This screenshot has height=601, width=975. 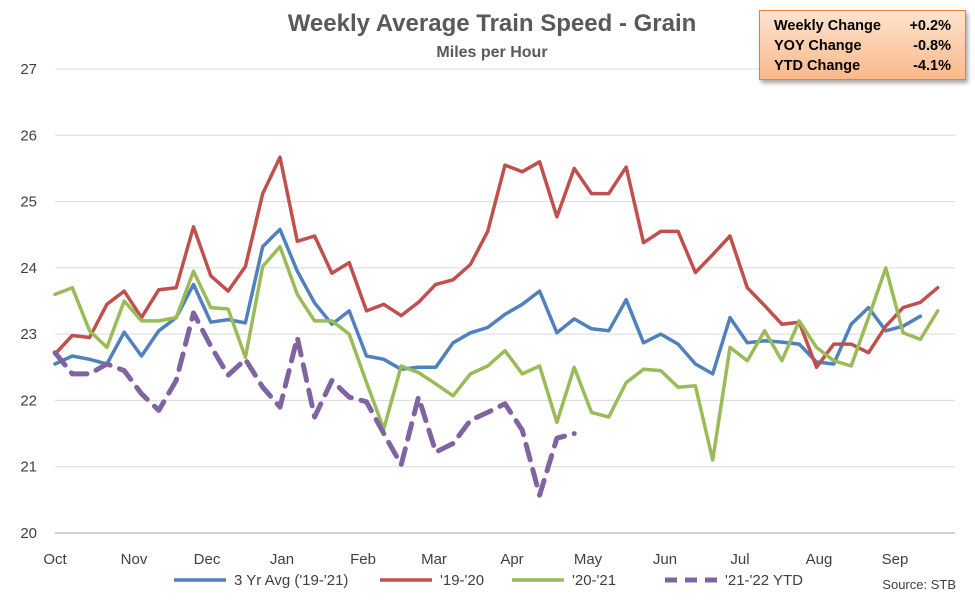 I want to click on weekly-change-row: Weekly Change +0.2%, so click(x=862, y=26).